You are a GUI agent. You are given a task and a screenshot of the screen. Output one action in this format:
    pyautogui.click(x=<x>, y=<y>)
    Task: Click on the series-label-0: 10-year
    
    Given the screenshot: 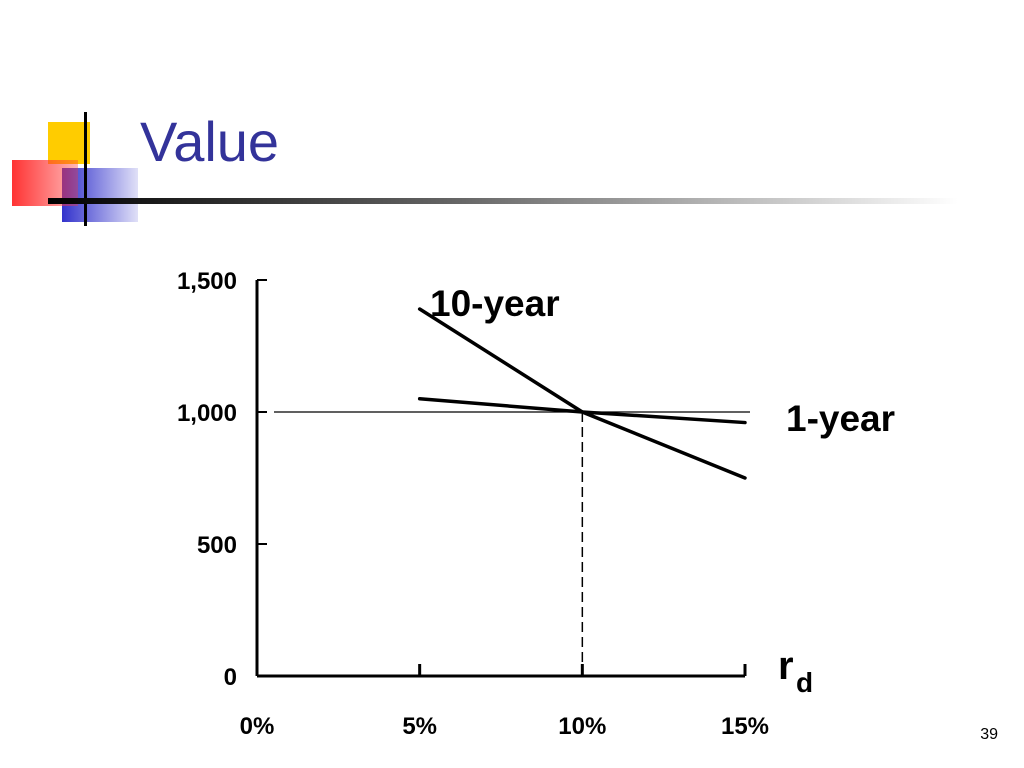 What is the action you would take?
    pyautogui.click(x=495, y=303)
    